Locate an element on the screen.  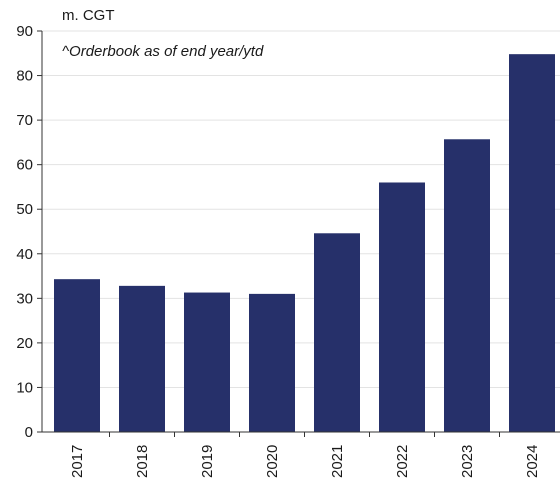
y-tick-label: 60 is located at coordinates (24, 165).